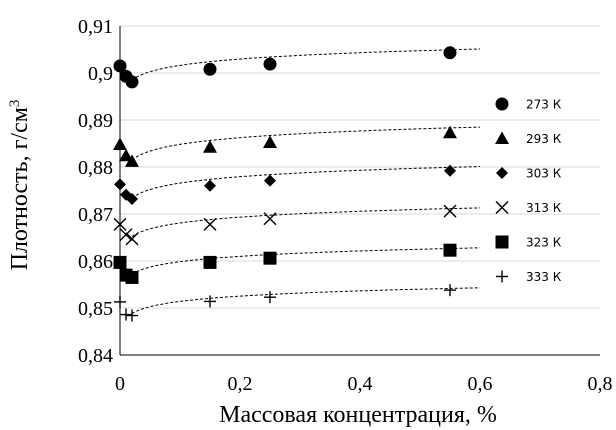 This screenshot has width=616, height=430. Describe the element at coordinates (15, 104) in the screenshot. I see `y-axis-title-superscript: 3` at that location.